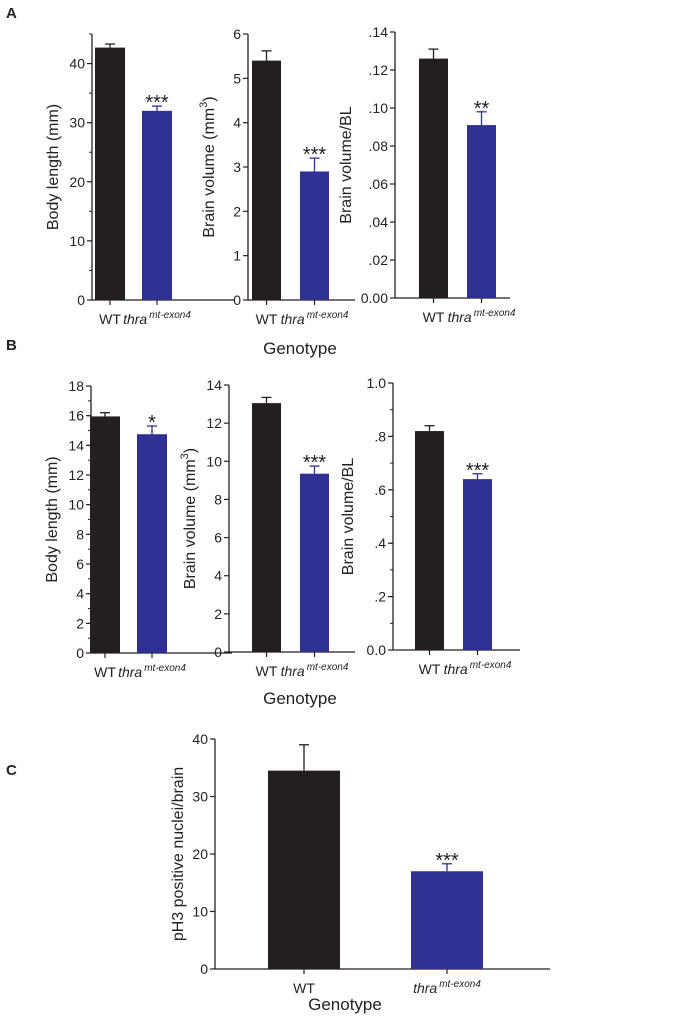 This screenshot has width=681, height=1016. Describe the element at coordinates (374, 298) in the screenshot. I see `y-tick-label: 0.00` at that location.